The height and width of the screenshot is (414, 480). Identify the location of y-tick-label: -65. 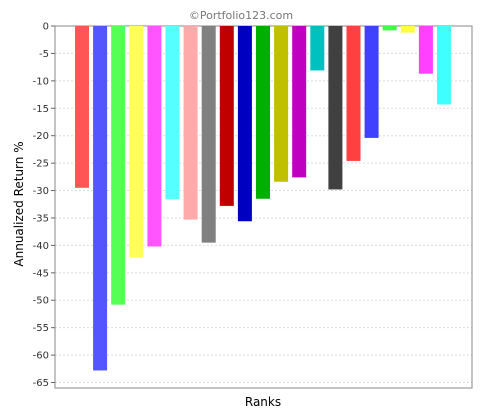
(41, 383).